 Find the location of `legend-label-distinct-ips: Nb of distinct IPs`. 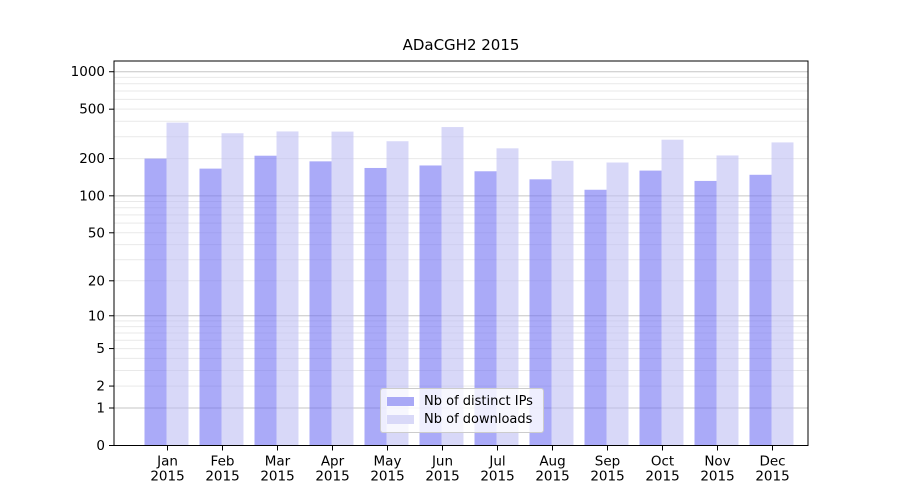

legend-label-distinct-ips: Nb of distinct IPs is located at coordinates (478, 401).